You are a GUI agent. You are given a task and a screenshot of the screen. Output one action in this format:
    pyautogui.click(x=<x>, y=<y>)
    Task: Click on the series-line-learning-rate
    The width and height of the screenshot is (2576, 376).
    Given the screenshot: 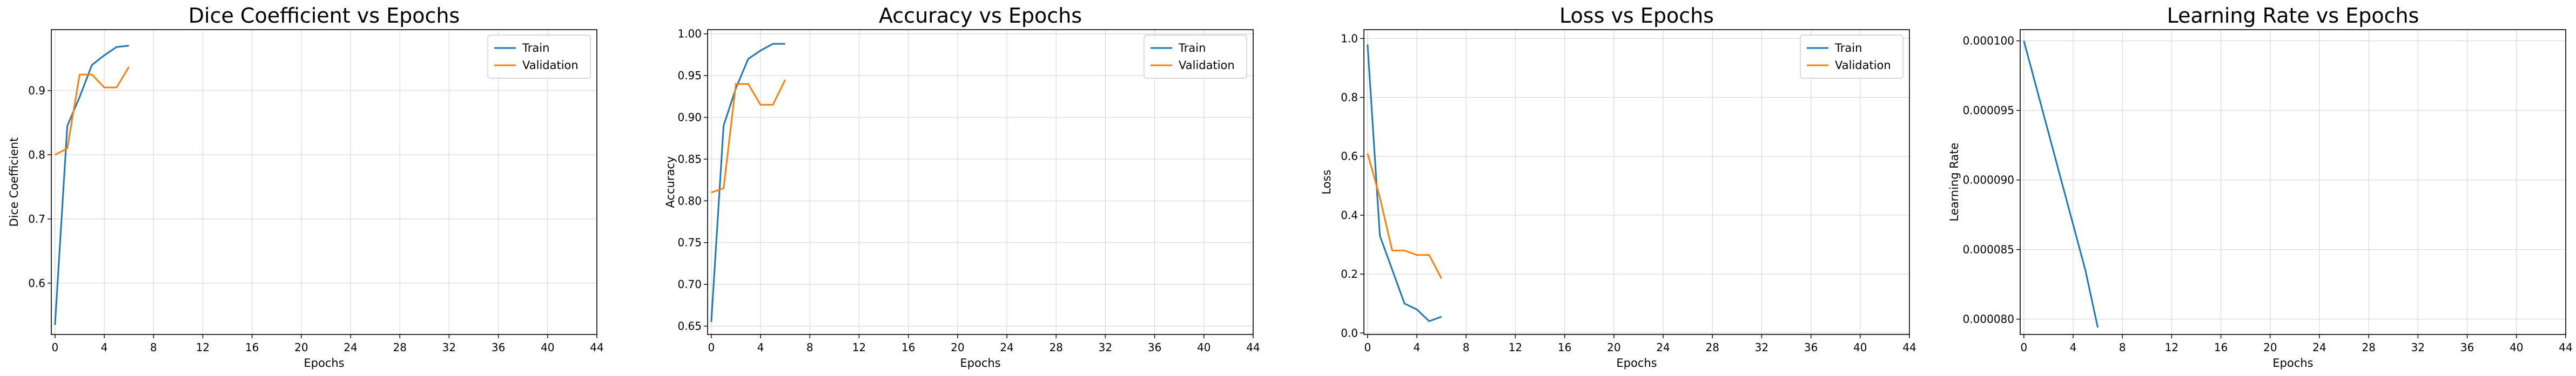 What is the action you would take?
    pyautogui.click(x=2061, y=184)
    